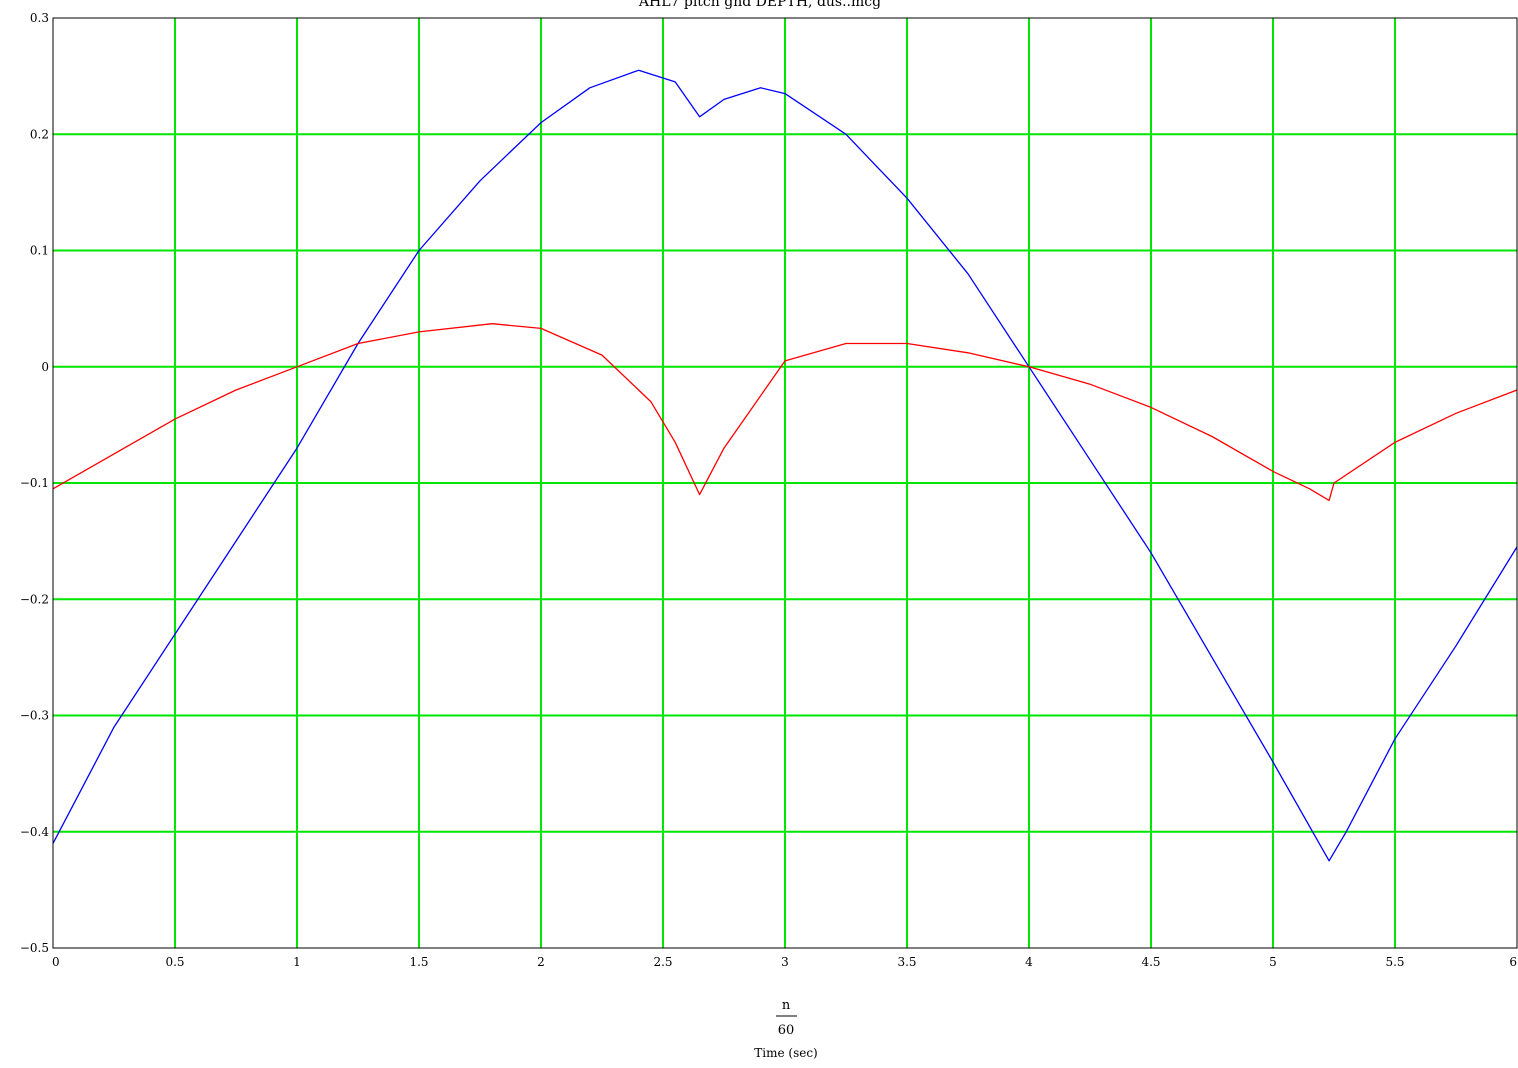 Image resolution: width=1518 pixels, height=1068 pixels. I want to click on y-tick-label: −0.2, so click(34, 599).